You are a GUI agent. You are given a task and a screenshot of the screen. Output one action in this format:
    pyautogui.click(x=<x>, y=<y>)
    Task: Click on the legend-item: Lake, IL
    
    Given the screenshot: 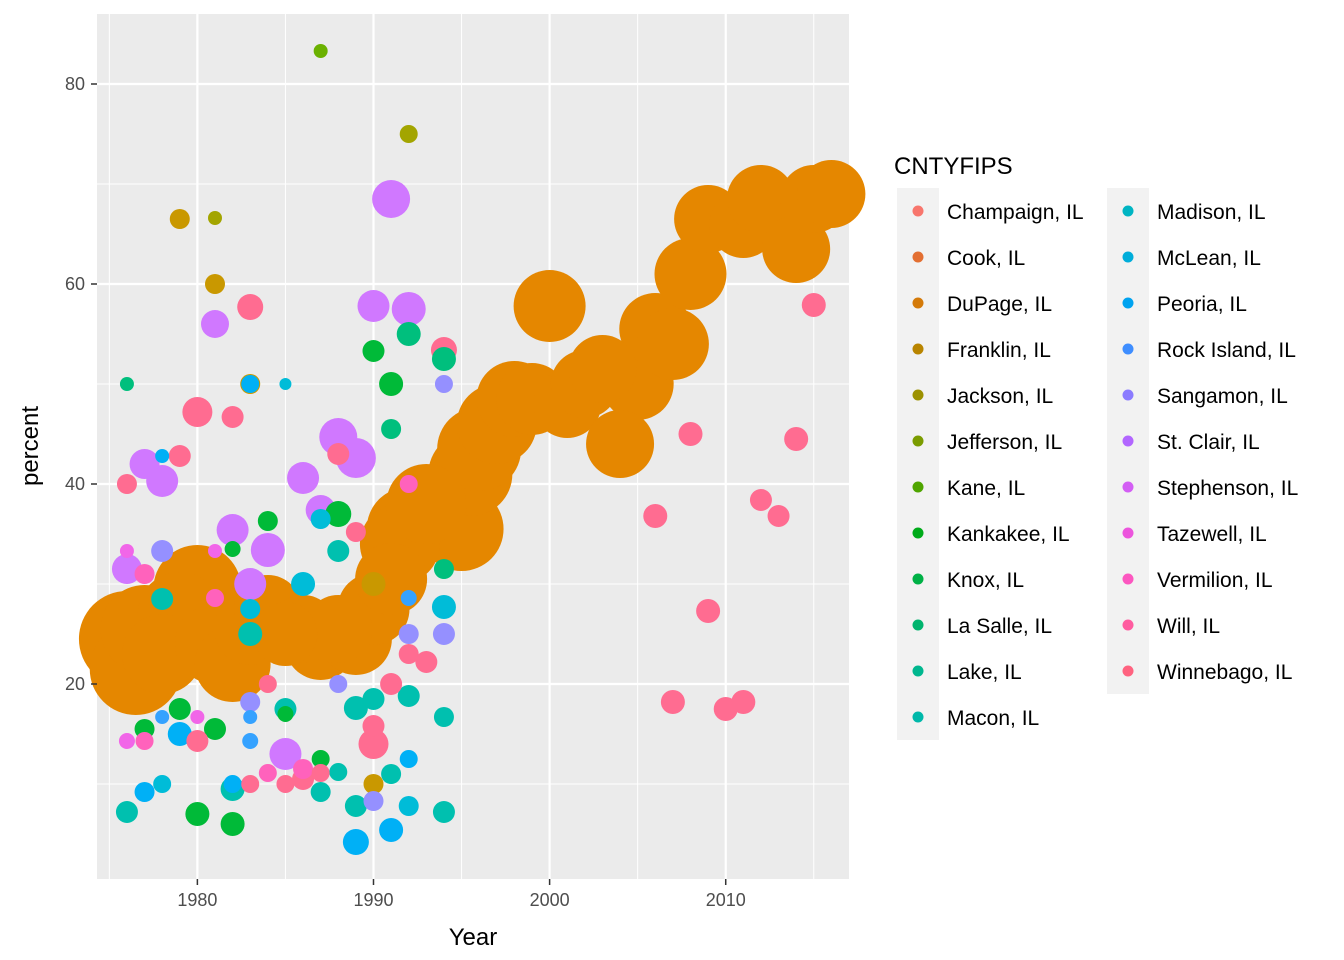 What is the action you would take?
    pyautogui.click(x=959, y=671)
    